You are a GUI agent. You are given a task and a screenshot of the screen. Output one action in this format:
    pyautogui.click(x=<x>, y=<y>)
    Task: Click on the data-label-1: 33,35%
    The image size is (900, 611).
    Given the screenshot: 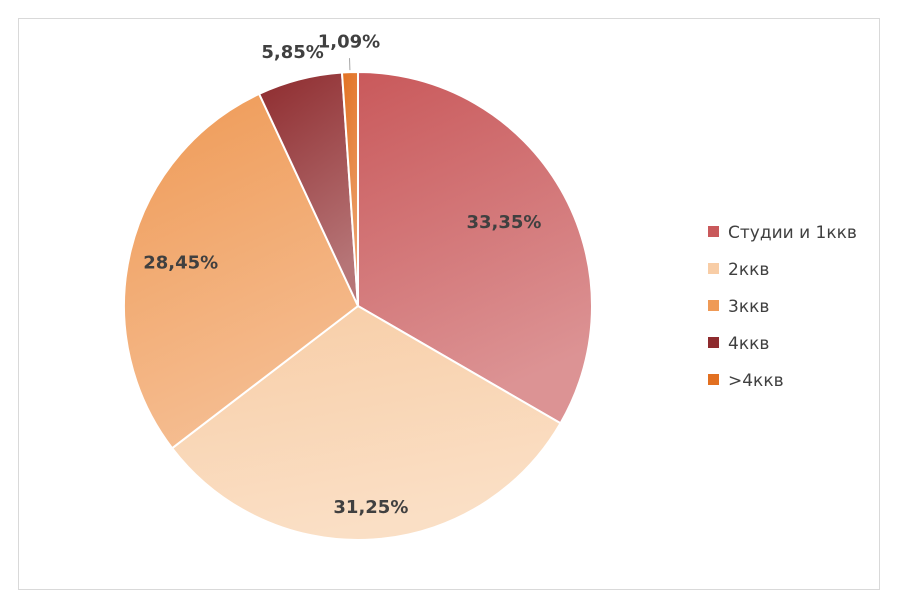 What is the action you would take?
    pyautogui.click(x=503, y=222)
    